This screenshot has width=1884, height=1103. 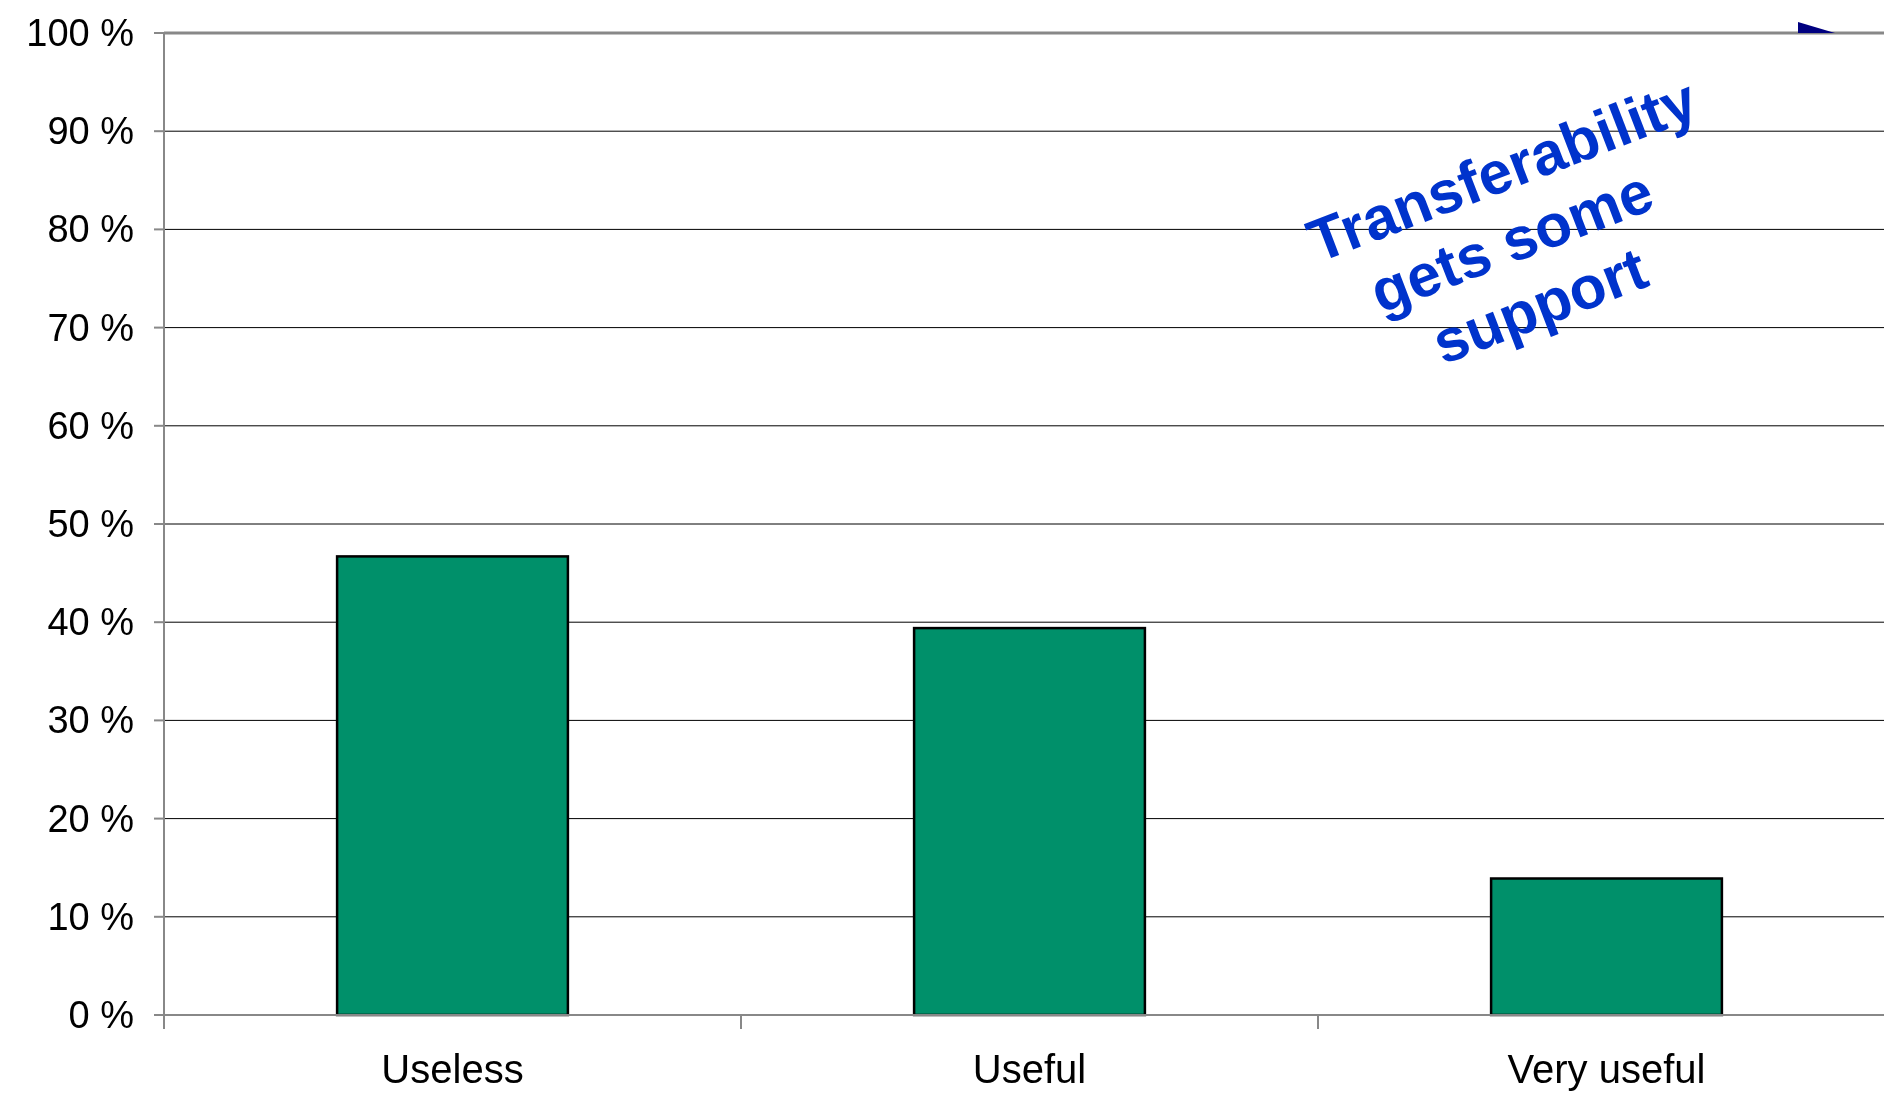 What do you see at coordinates (90, 229) in the screenshot?
I see `y-tick-label: 80 %` at bounding box center [90, 229].